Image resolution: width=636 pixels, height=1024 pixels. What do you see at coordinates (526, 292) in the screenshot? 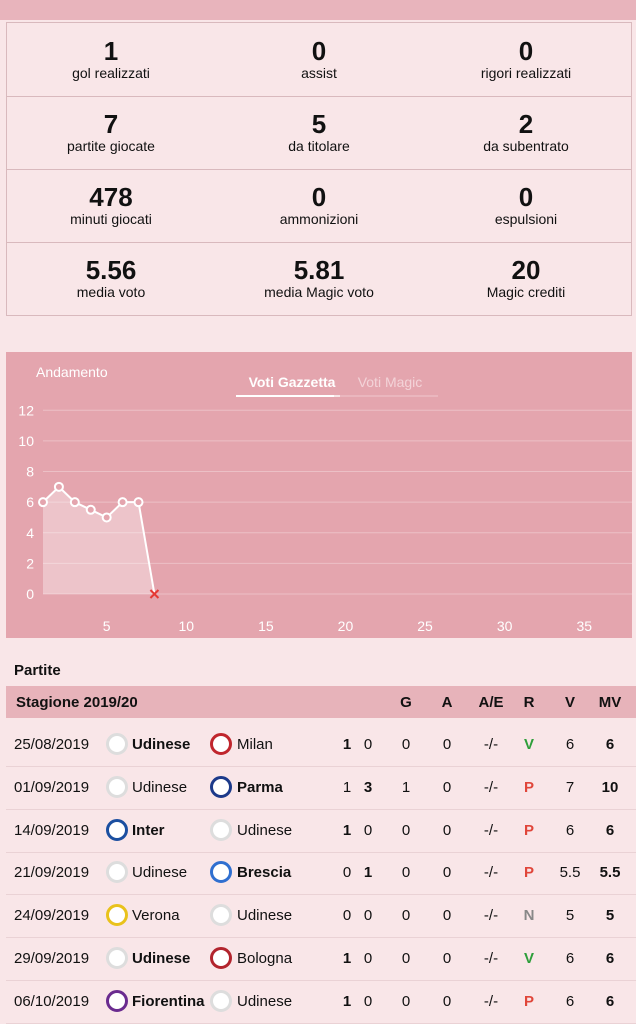
I see `stat-label: Magic crediti` at bounding box center [526, 292].